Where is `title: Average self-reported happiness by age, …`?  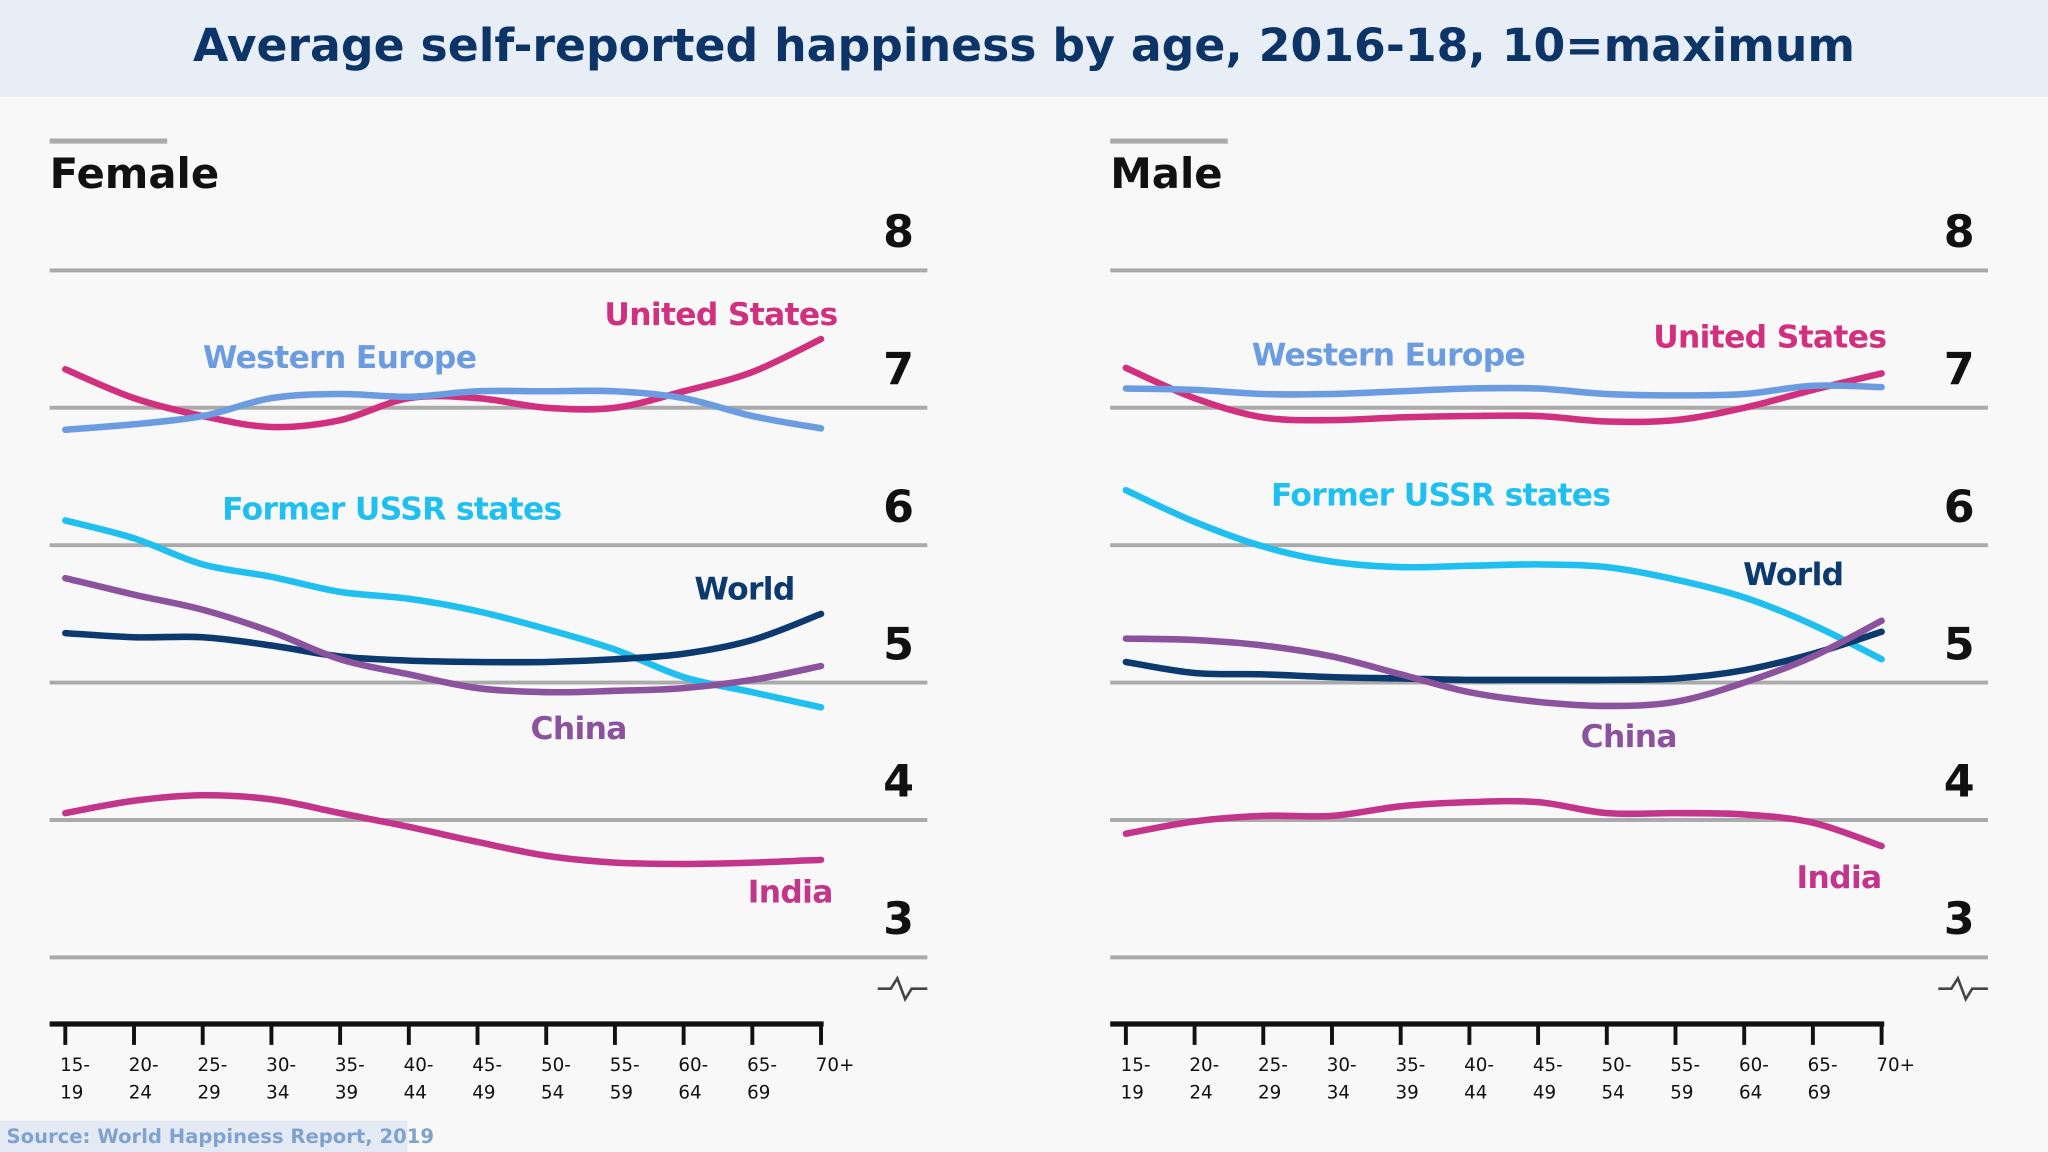
title: Average self-reported happiness by age, … is located at coordinates (1024, 45).